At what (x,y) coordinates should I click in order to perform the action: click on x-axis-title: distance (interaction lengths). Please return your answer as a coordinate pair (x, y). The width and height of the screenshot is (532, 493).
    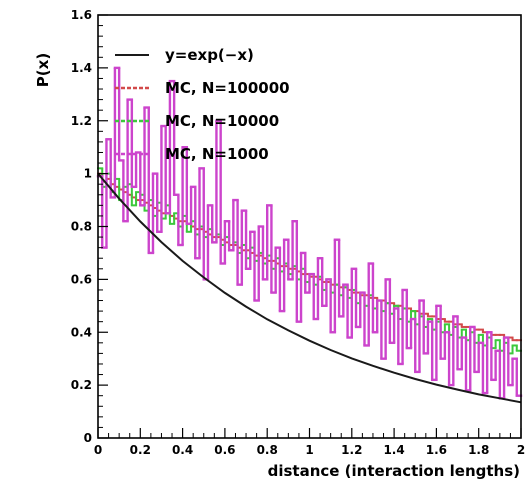
    Looking at the image, I should click on (394, 471).